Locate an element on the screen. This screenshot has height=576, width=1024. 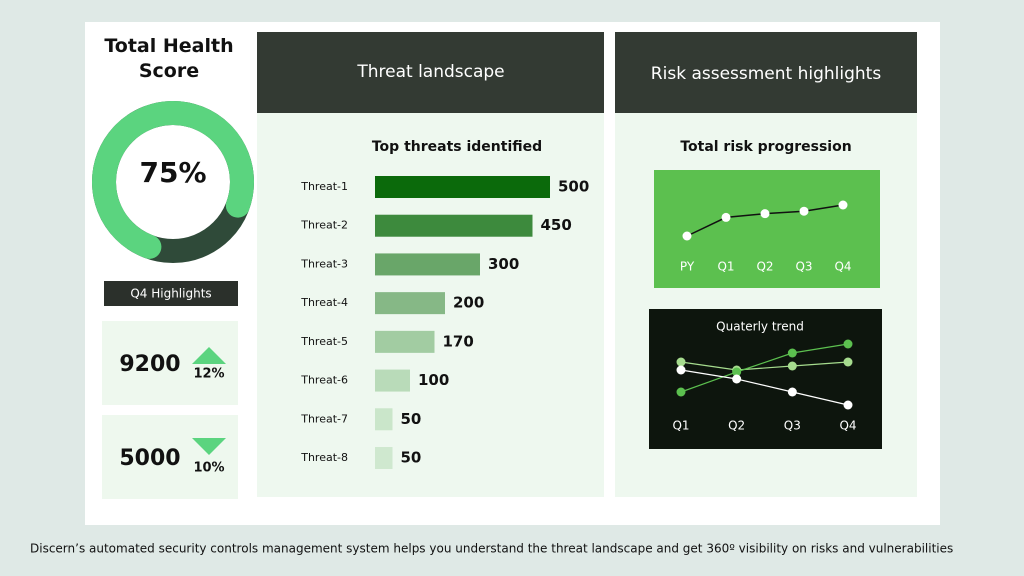
value-label: 500 is located at coordinates (573, 187).